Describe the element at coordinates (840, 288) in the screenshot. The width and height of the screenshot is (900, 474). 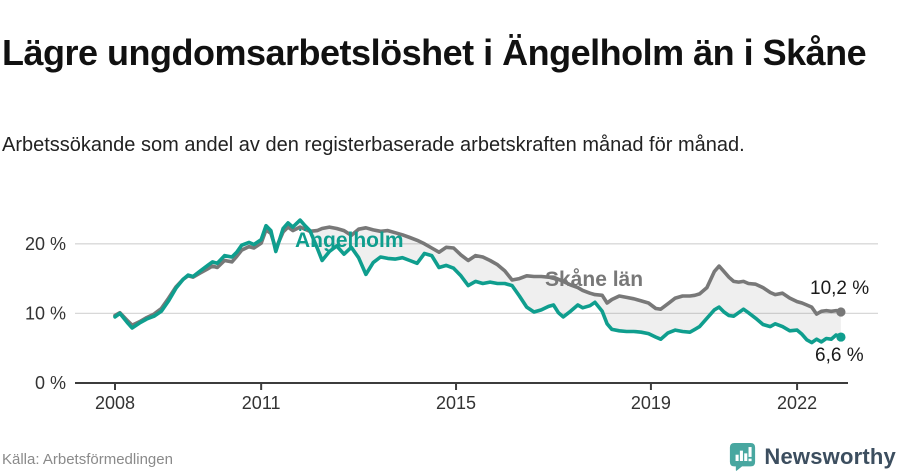
I see `skane-end-value-label: 10,2 %` at that location.